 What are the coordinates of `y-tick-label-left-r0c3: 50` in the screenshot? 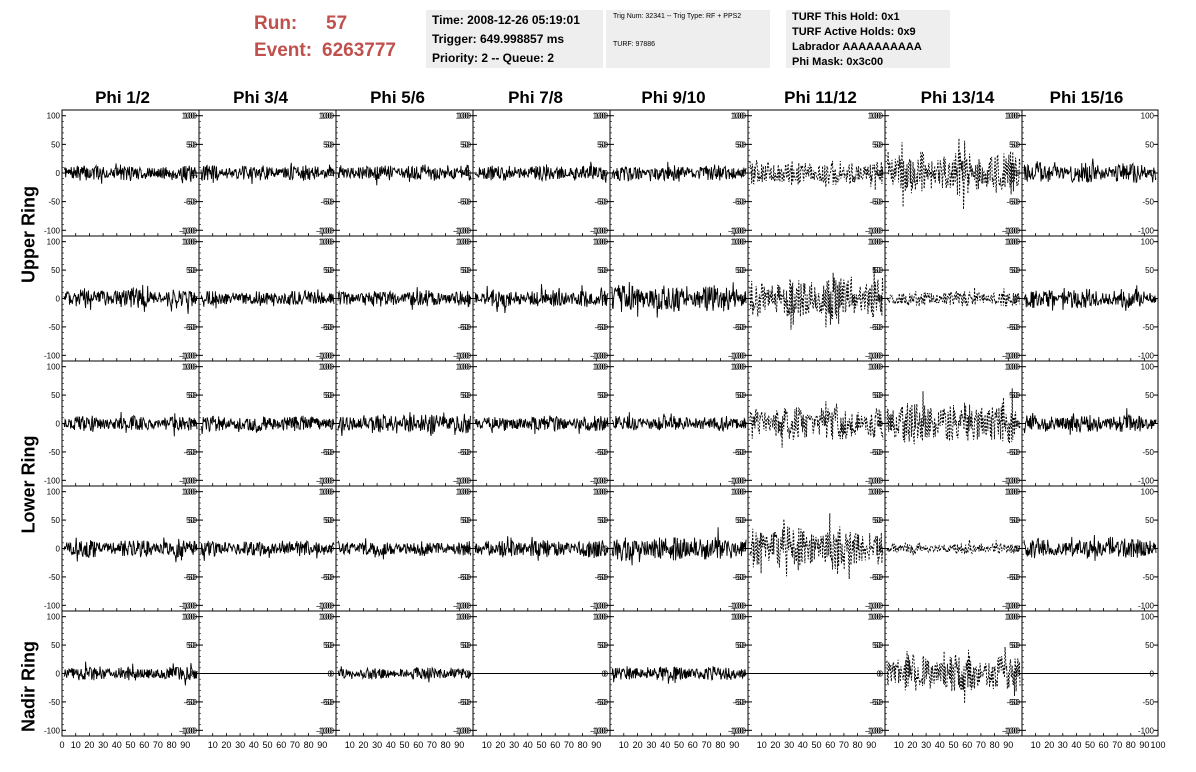 It's located at (466, 144).